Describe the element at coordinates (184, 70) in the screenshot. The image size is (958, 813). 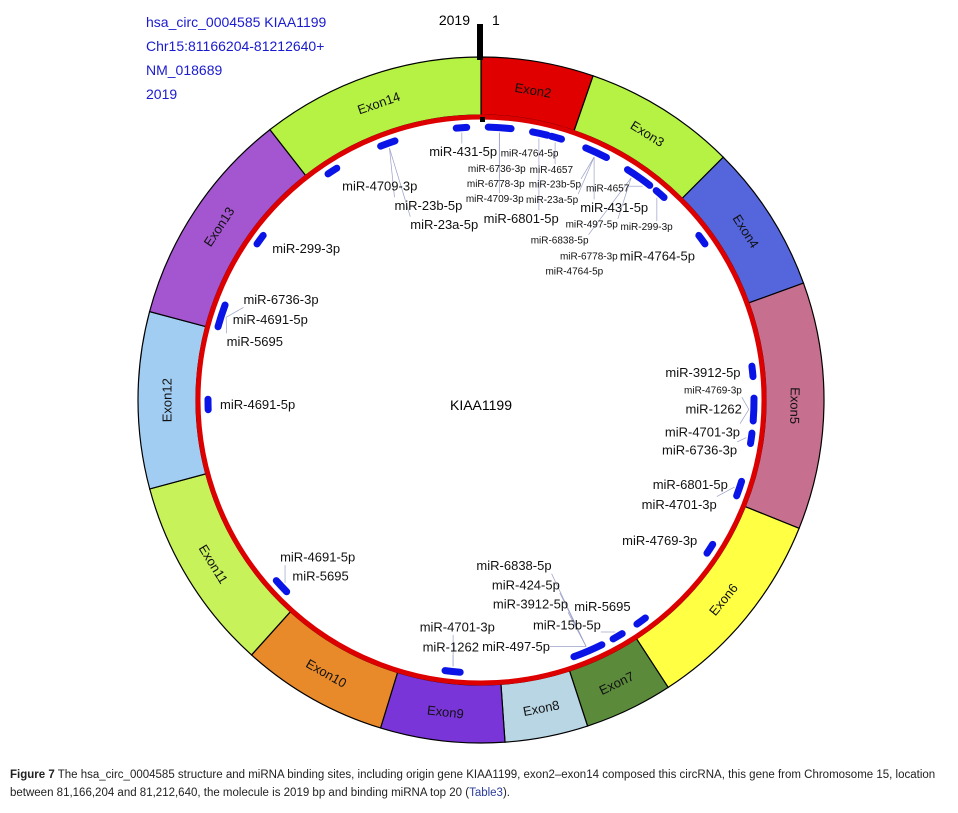
I see `transcript-id: NM_018689` at that location.